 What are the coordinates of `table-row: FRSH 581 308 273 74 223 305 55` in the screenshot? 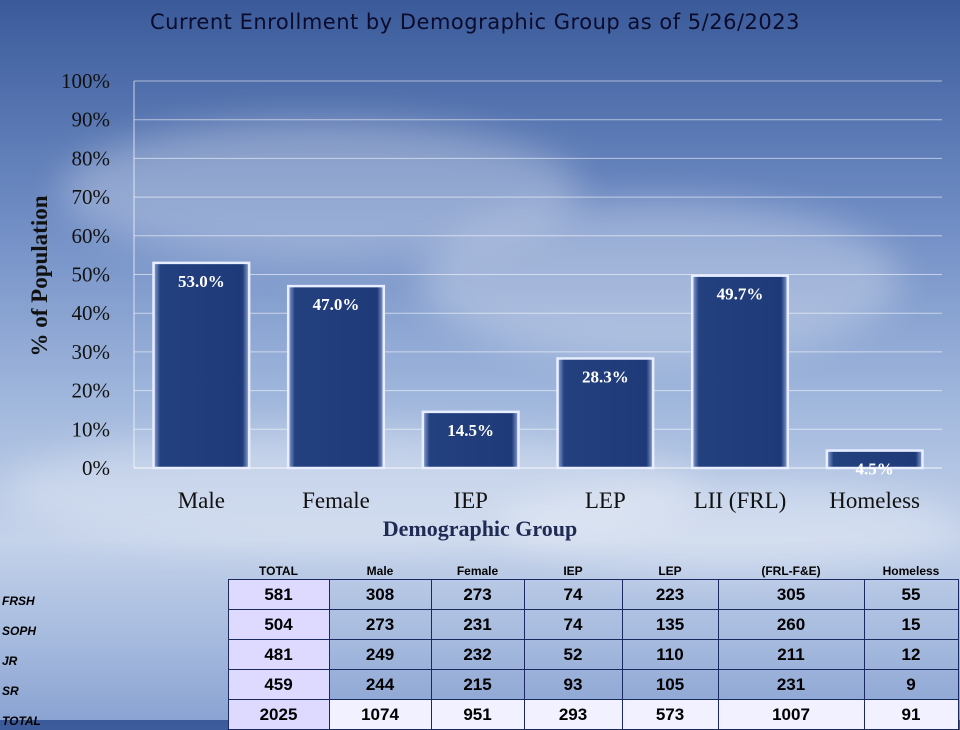 It's located at (479, 594).